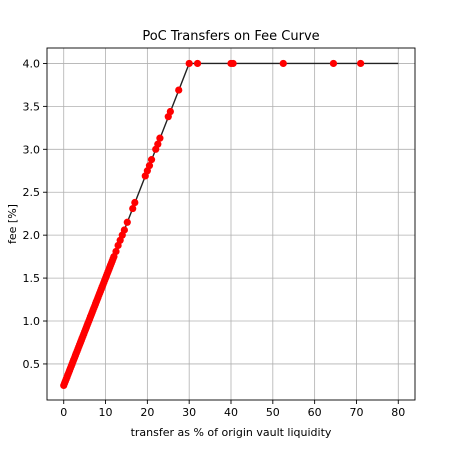  I want to click on x-tick-label: 20, so click(147, 412).